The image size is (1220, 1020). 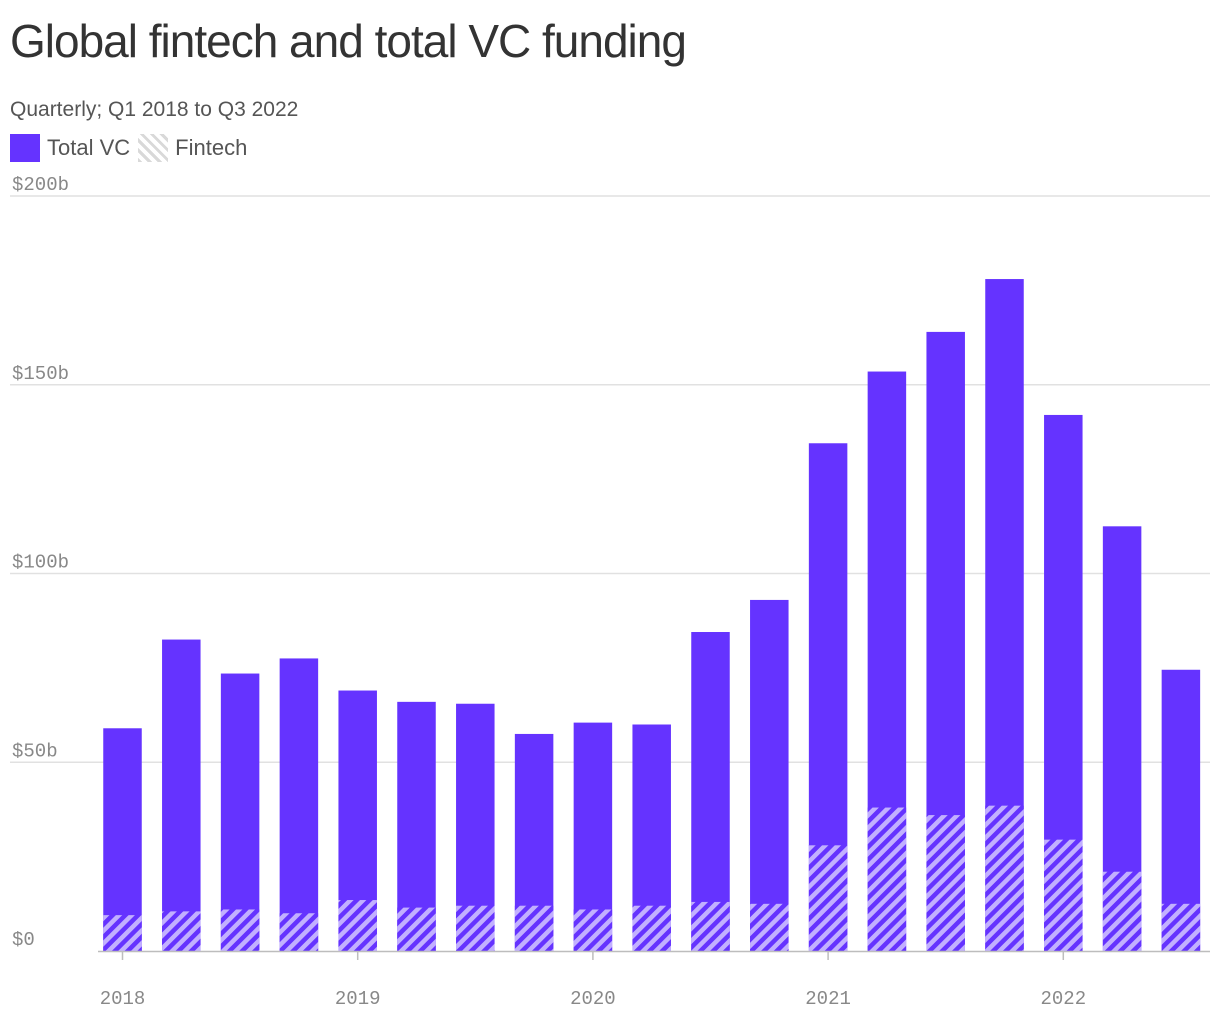 What do you see at coordinates (25, 148) in the screenshot?
I see `legend-swatch-total-vc` at bounding box center [25, 148].